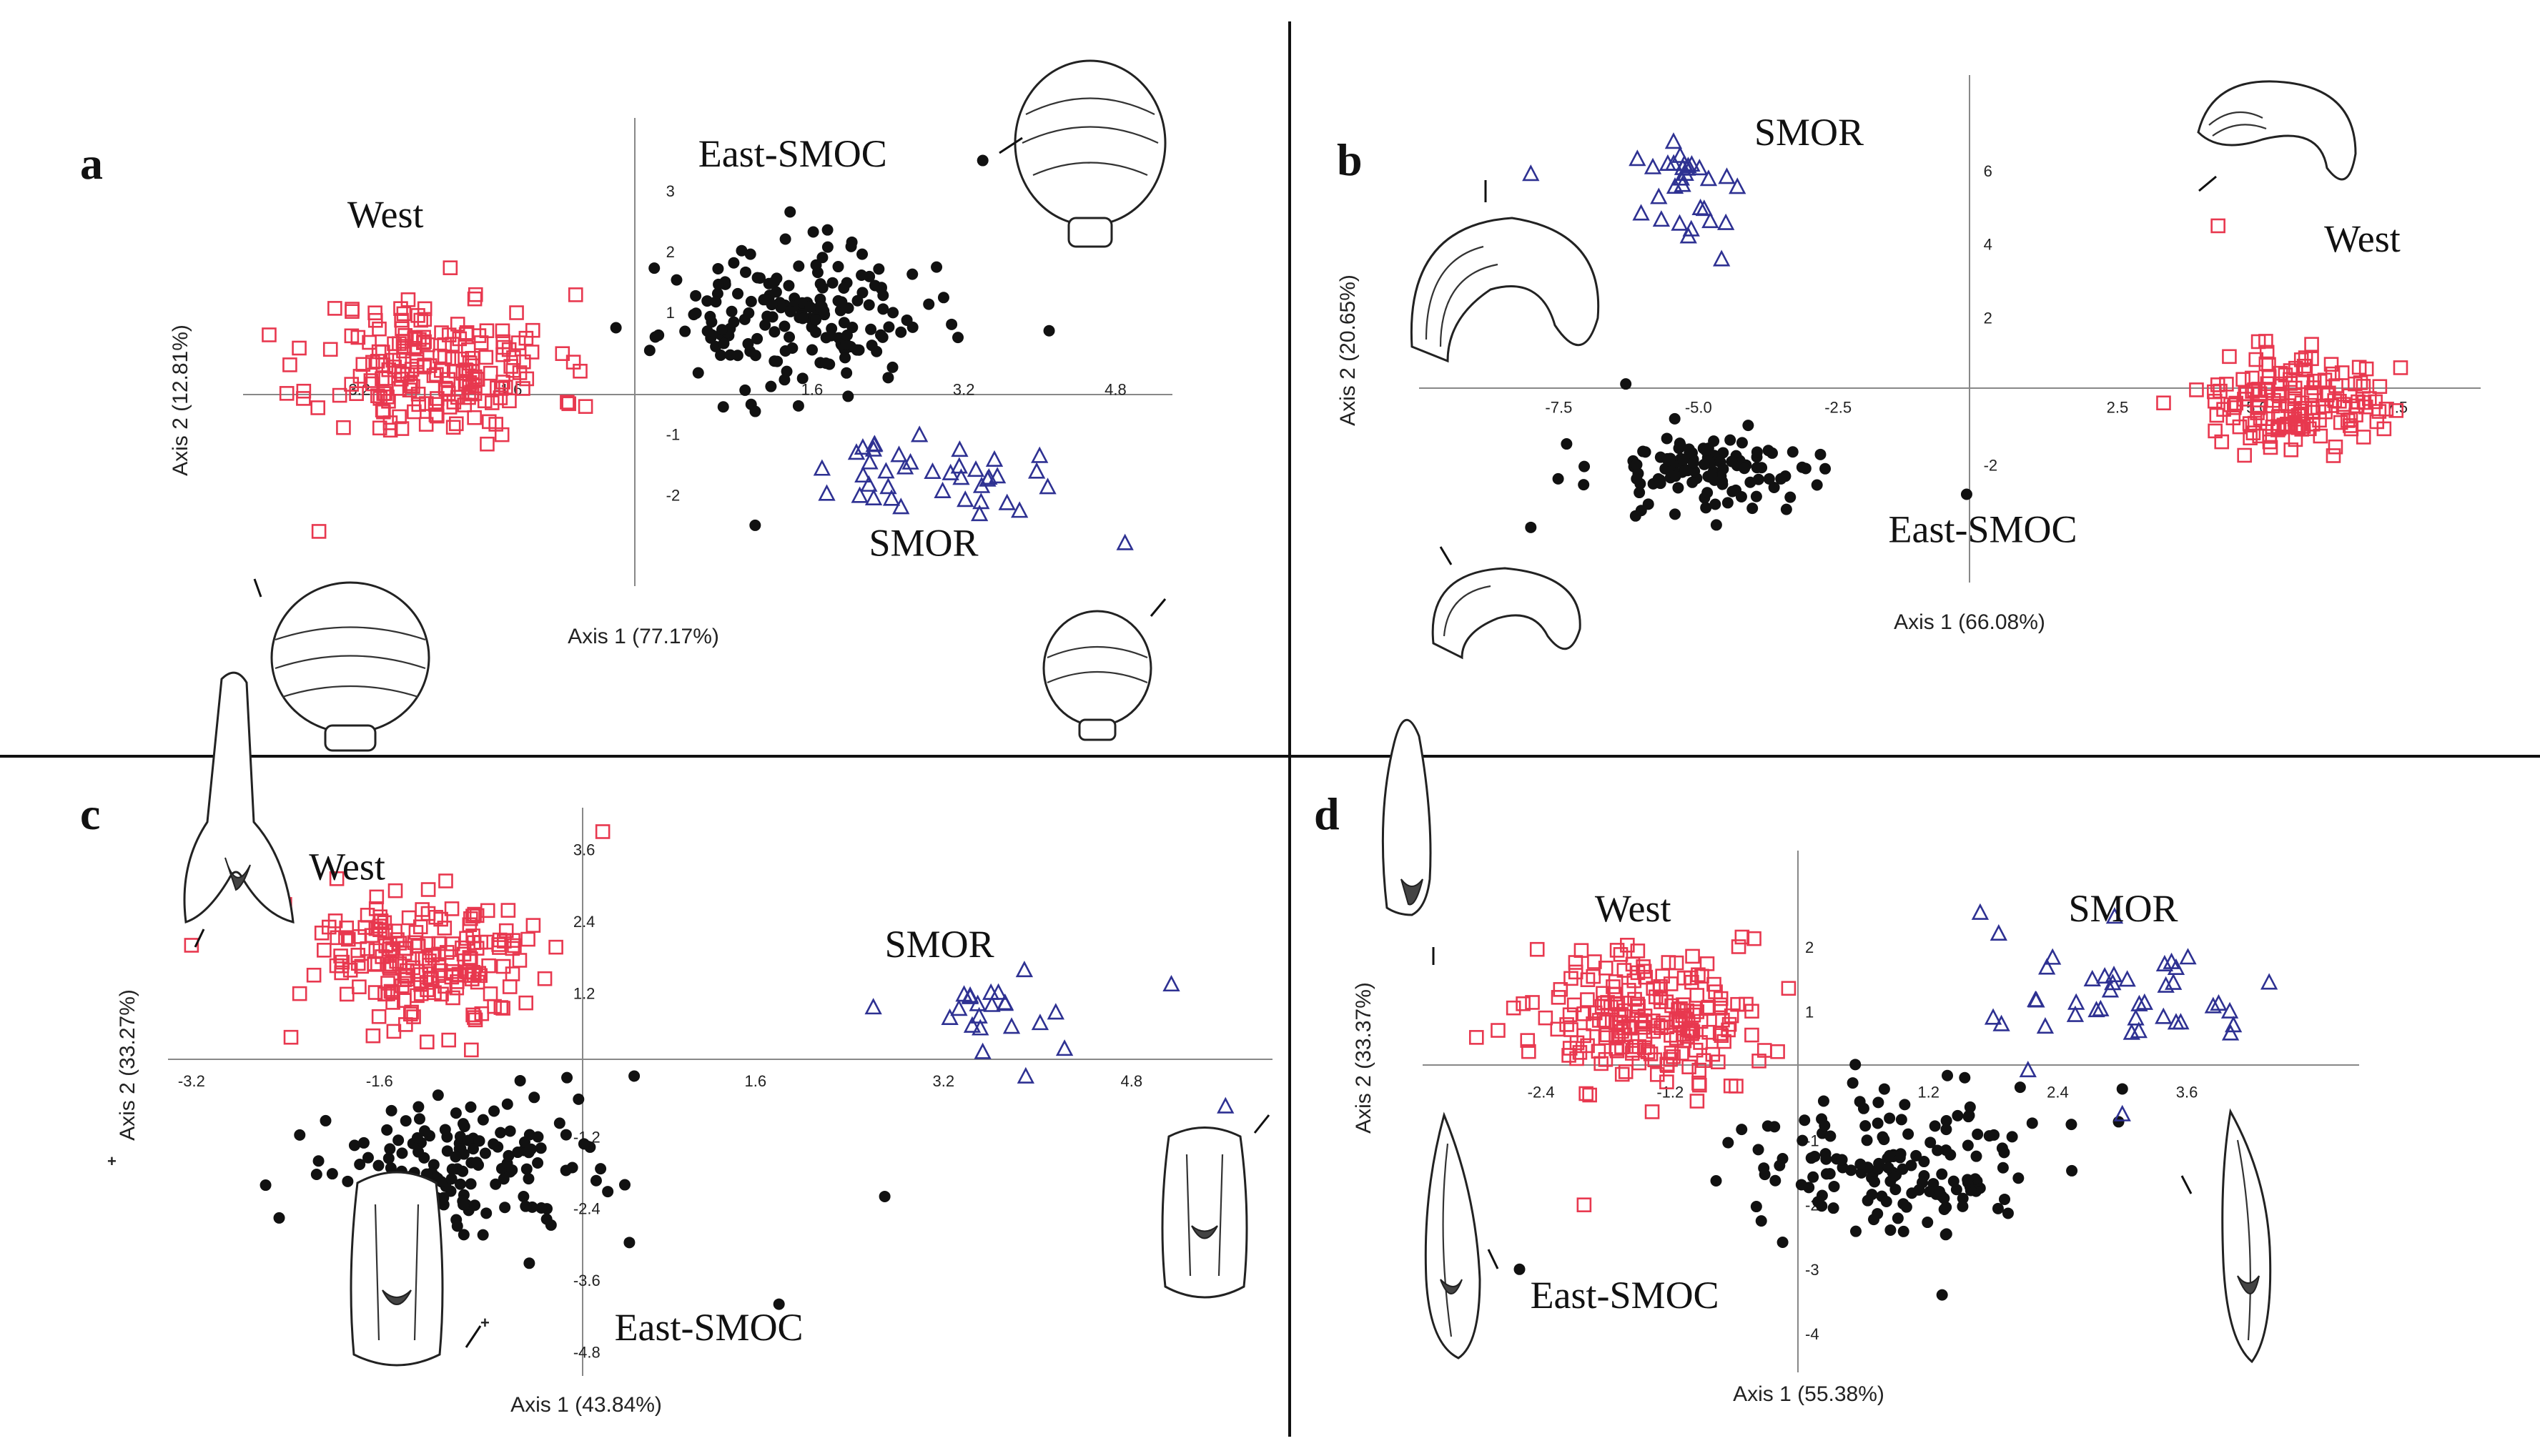 The width and height of the screenshot is (2540, 1456). Describe the element at coordinates (709, 1327) in the screenshot. I see `panel-c-group-label: East-SMOC` at that location.